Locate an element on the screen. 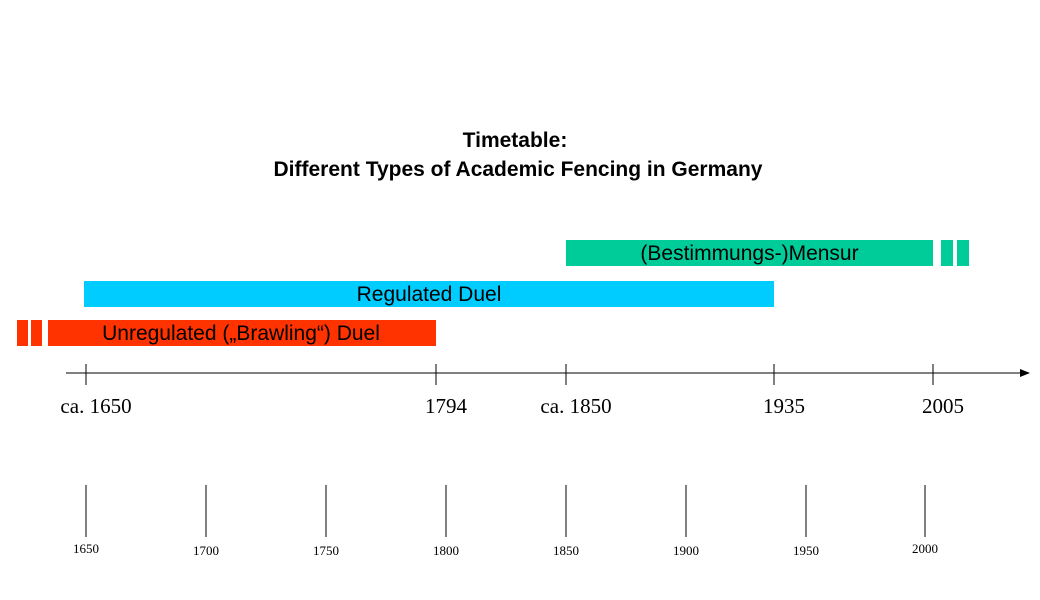 The height and width of the screenshot is (600, 1040). scale-tick-label: 2000 is located at coordinates (925, 548).